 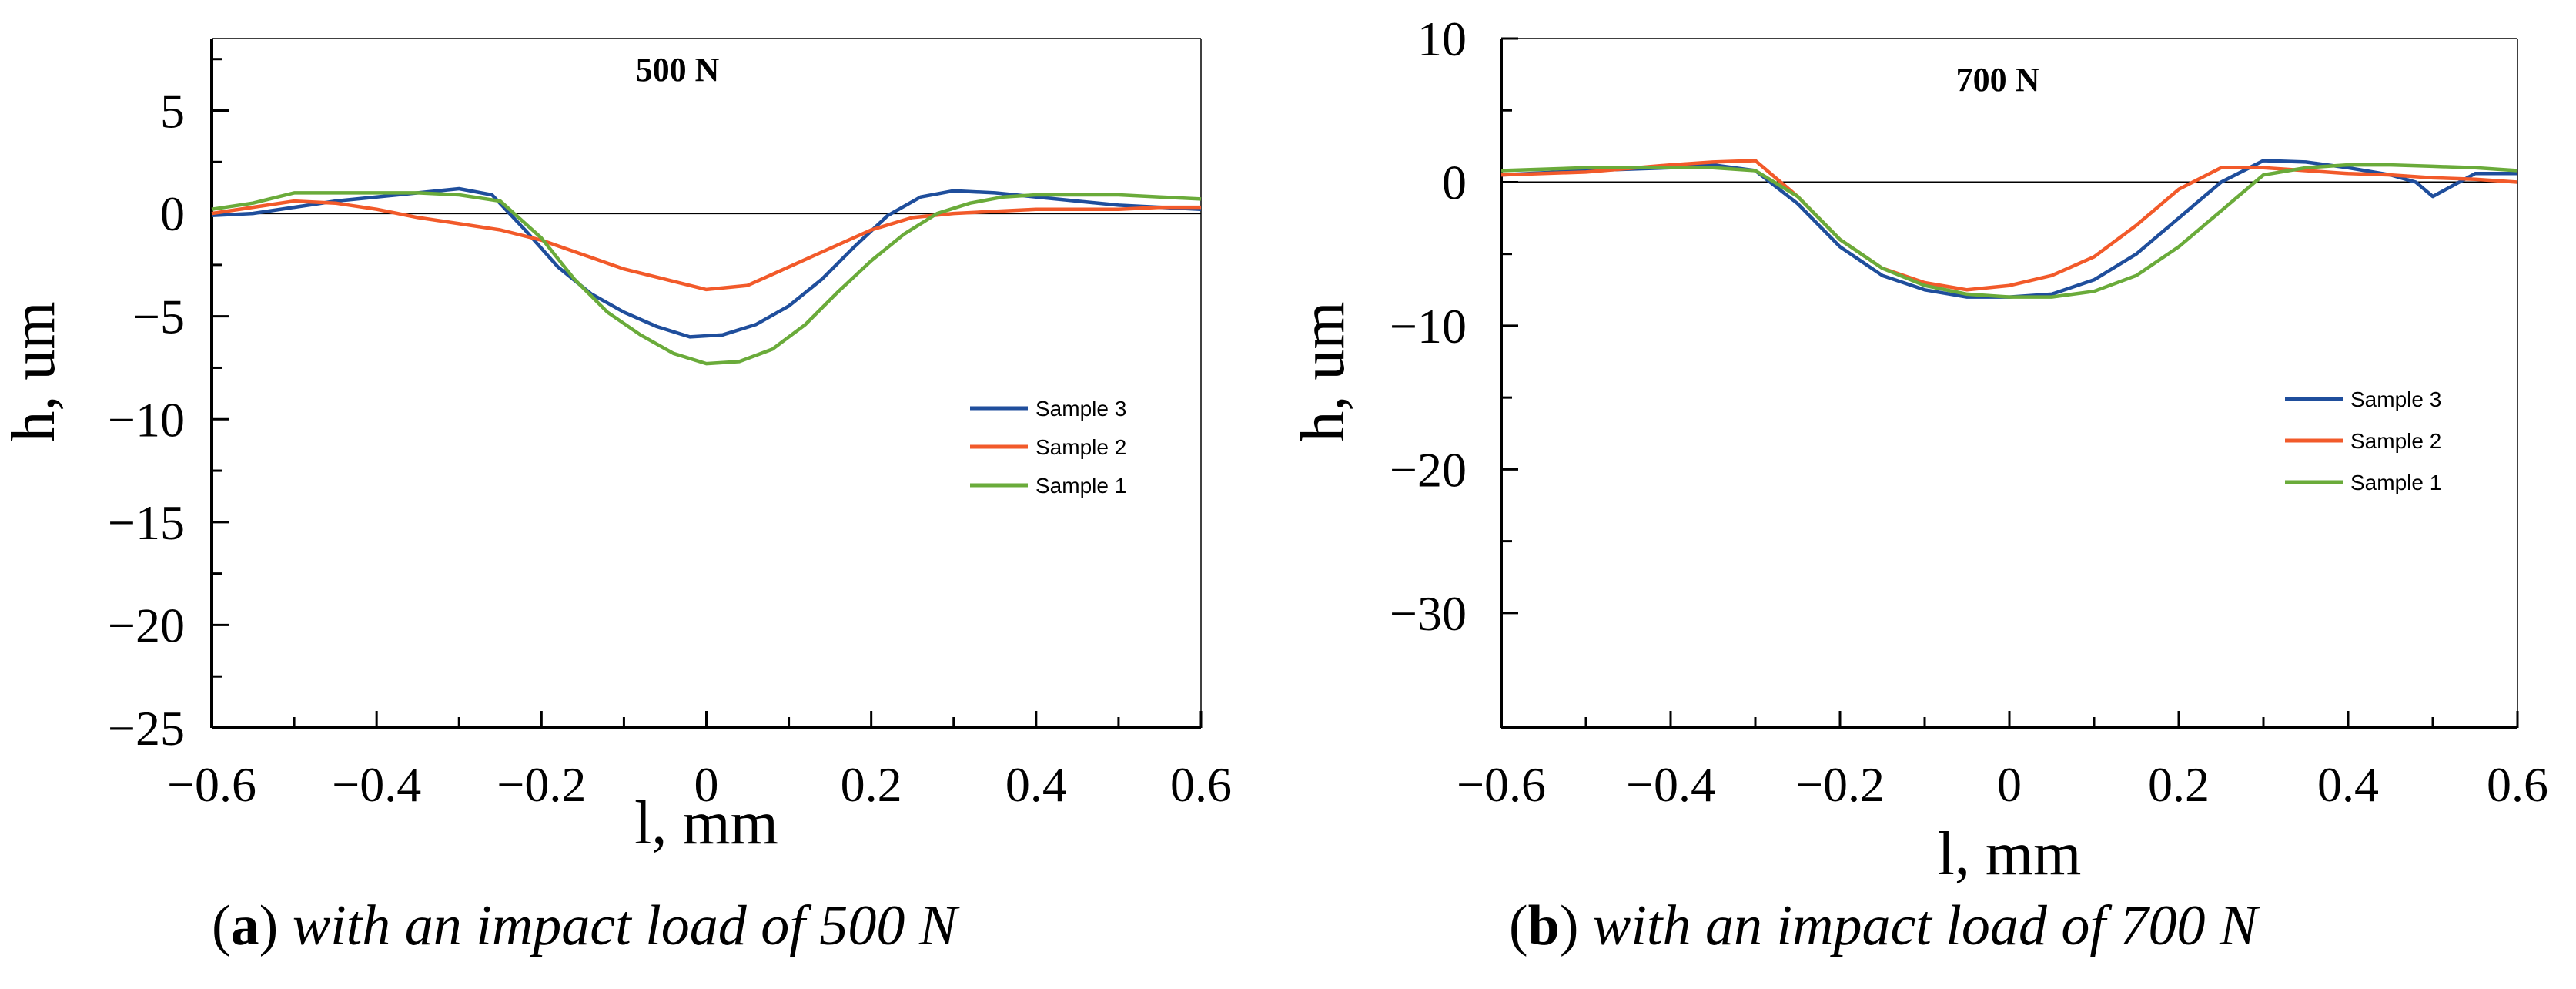 I want to click on y-tick-label: −5, so click(x=159, y=317).